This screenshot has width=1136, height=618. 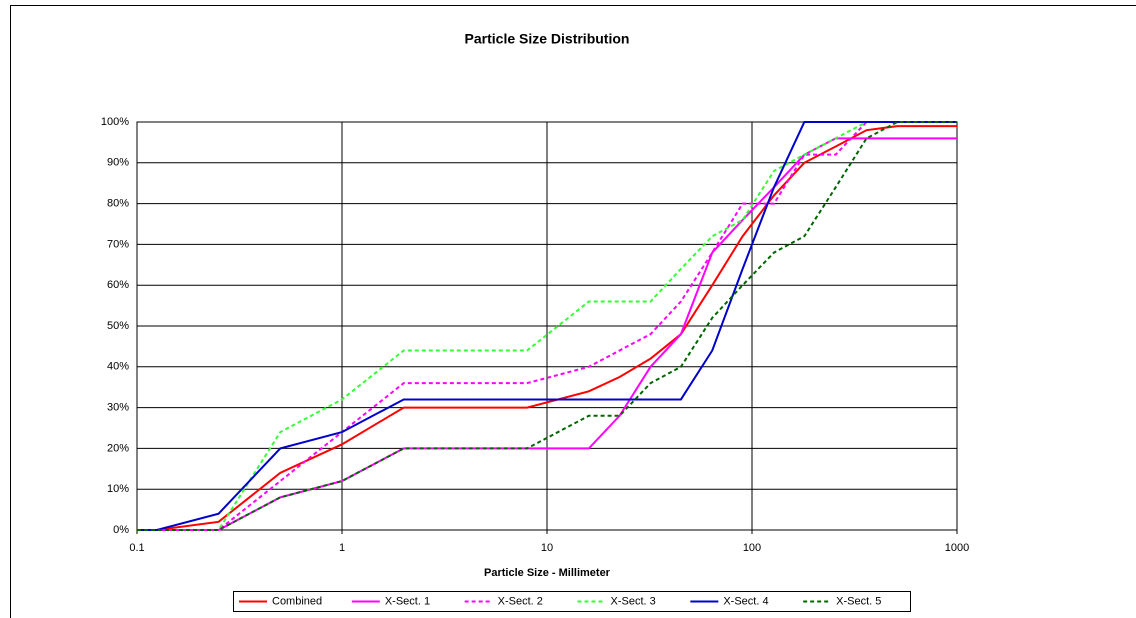 What do you see at coordinates (547, 39) in the screenshot?
I see `chart-title: Particle Size Distribution` at bounding box center [547, 39].